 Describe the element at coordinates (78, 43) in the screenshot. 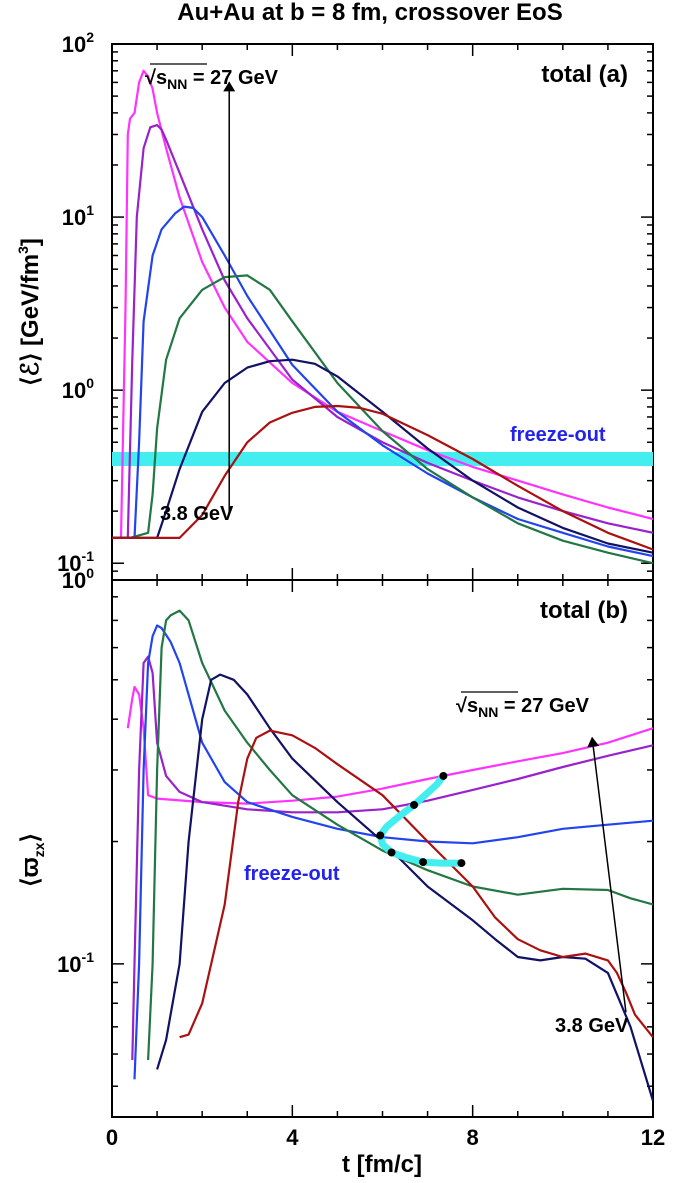

I see `y-tick-label: 10²` at that location.